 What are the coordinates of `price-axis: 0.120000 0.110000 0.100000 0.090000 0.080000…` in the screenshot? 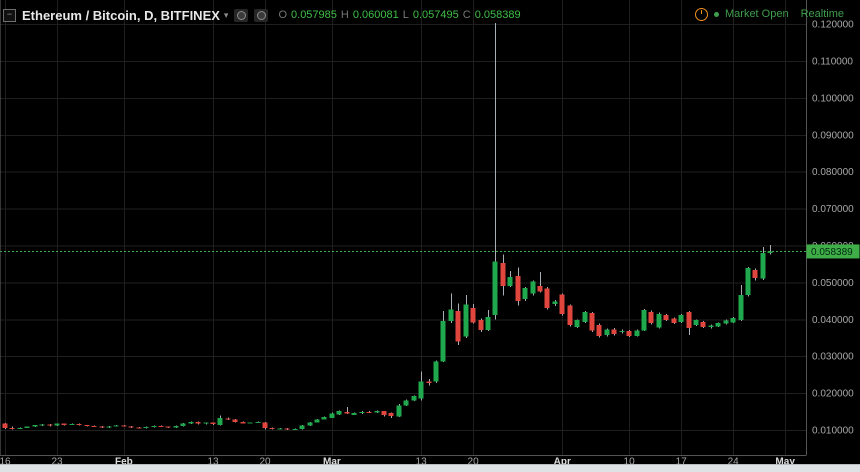 It's located at (833, 228).